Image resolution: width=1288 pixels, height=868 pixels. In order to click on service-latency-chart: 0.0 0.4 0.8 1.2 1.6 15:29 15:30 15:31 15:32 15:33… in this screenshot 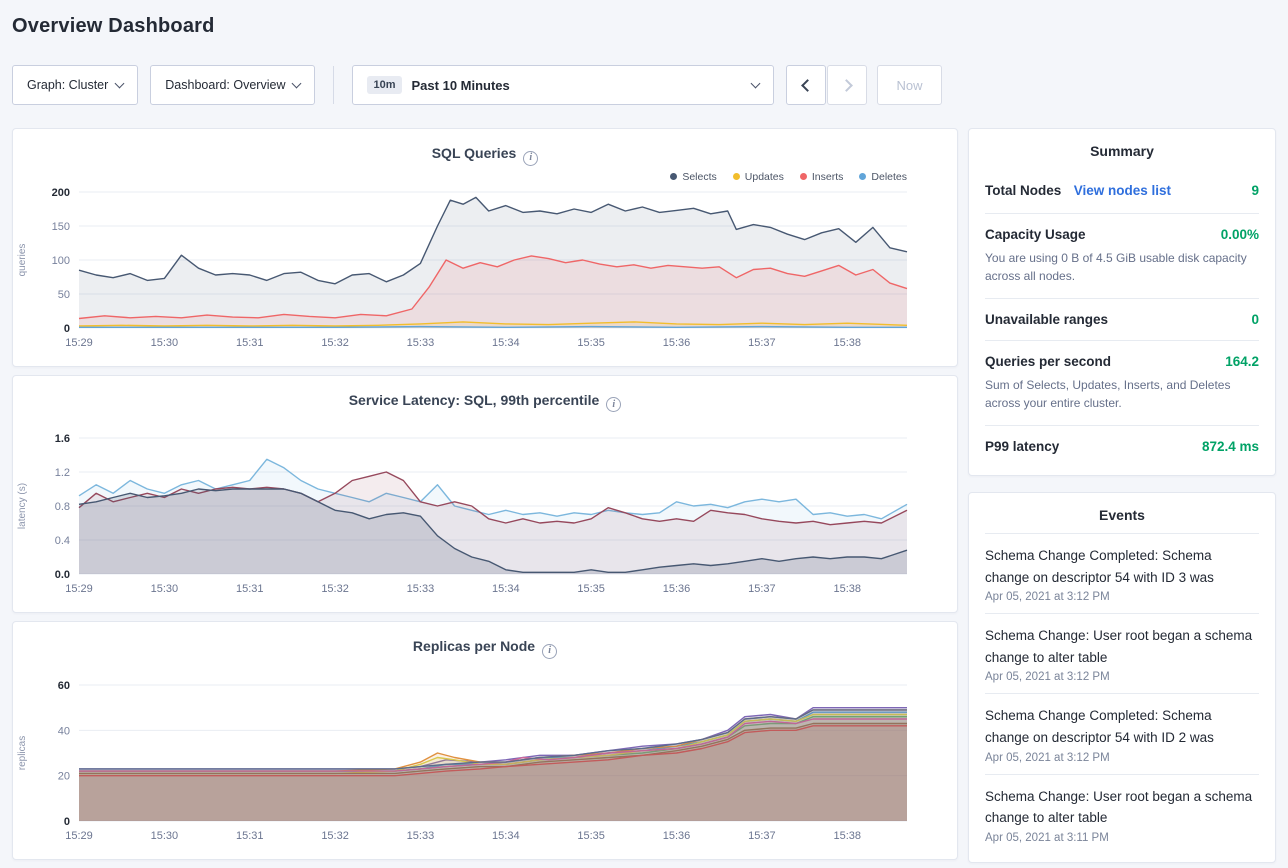, I will do `click(485, 517)`.